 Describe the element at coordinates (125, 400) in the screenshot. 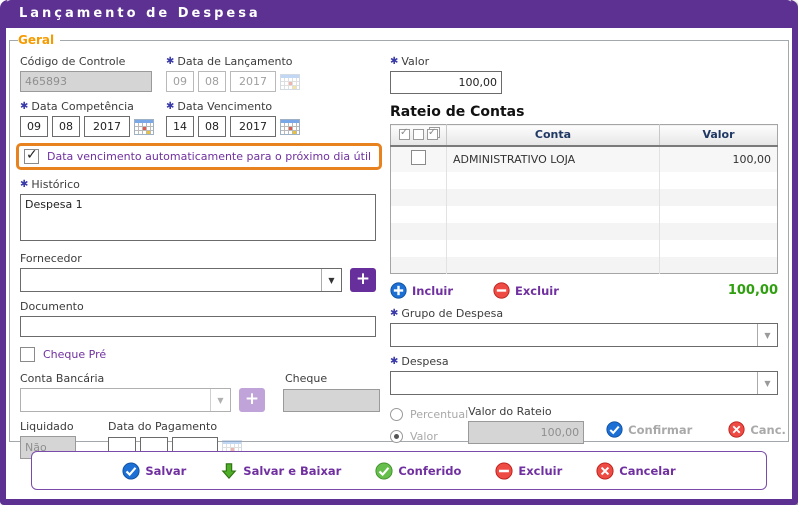

I see `conta-bancaria-select: ▼` at that location.